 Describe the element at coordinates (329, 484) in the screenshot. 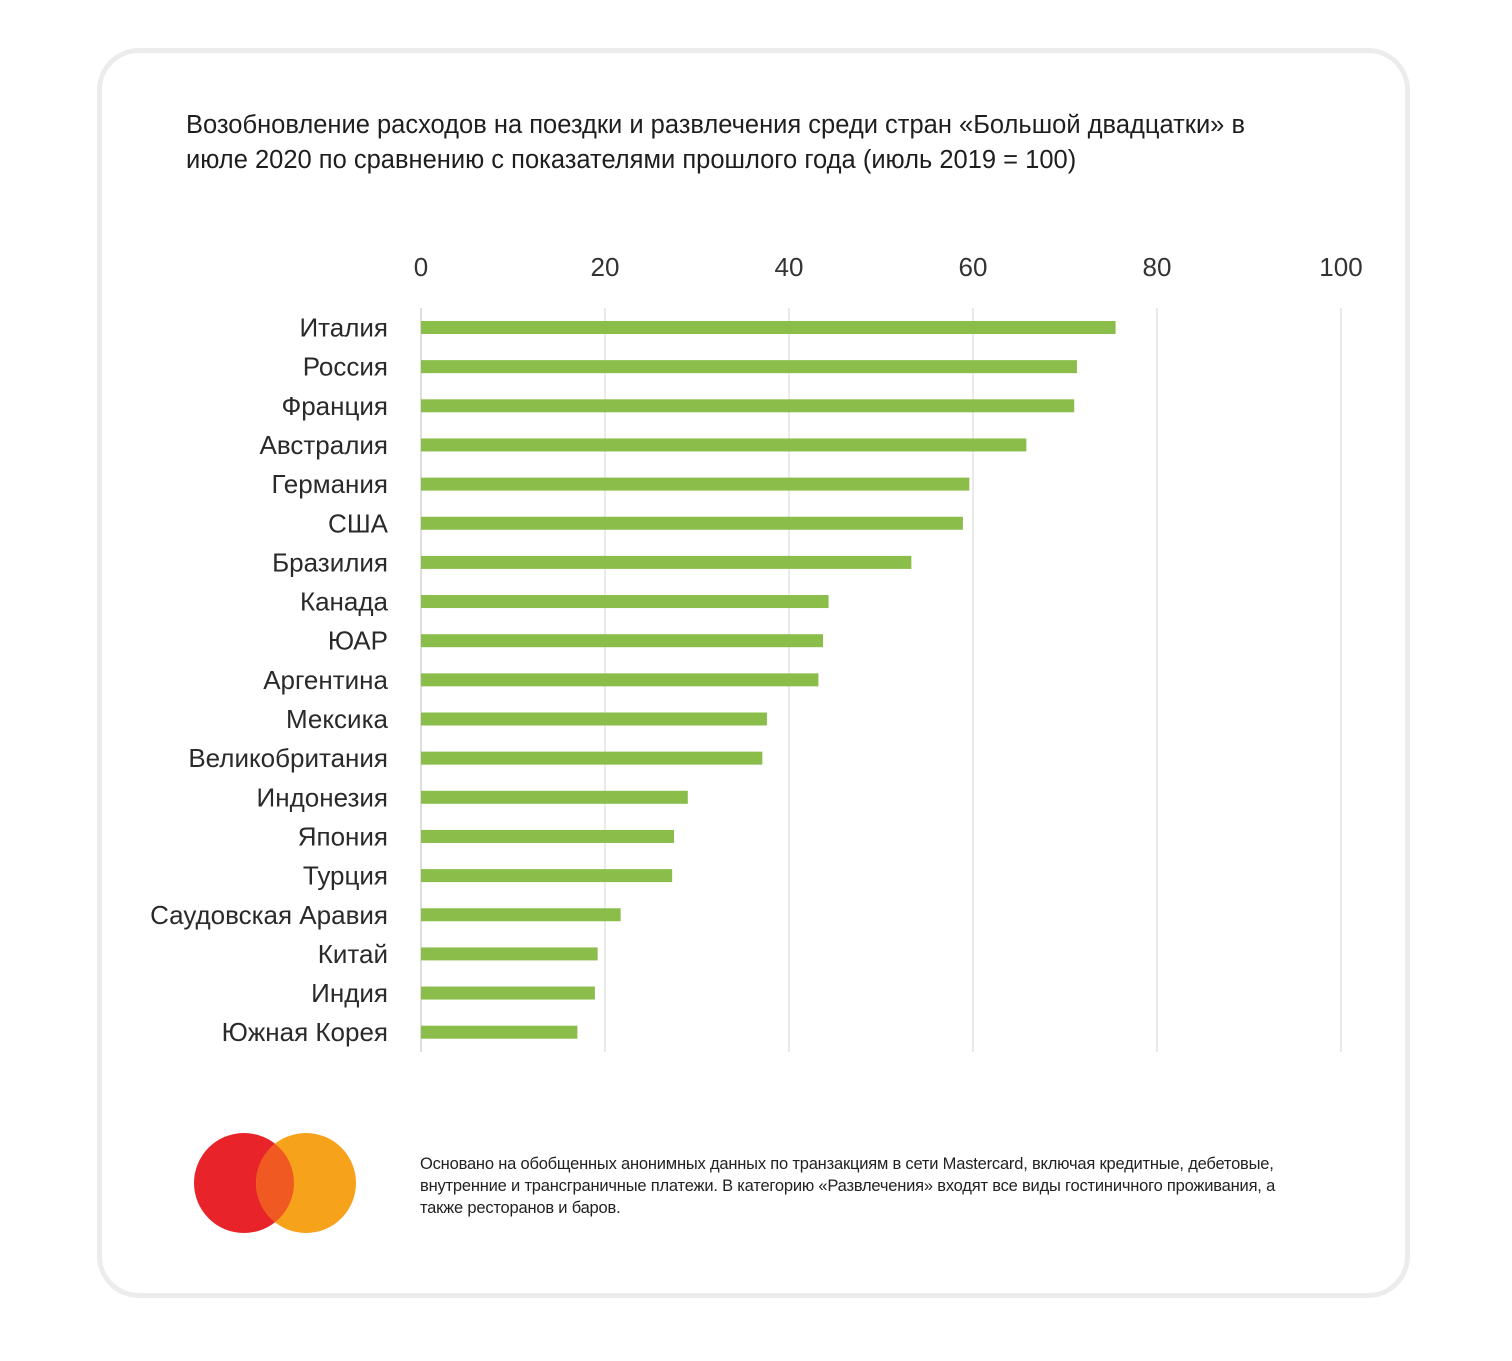

I see `category-label: Германия` at that location.